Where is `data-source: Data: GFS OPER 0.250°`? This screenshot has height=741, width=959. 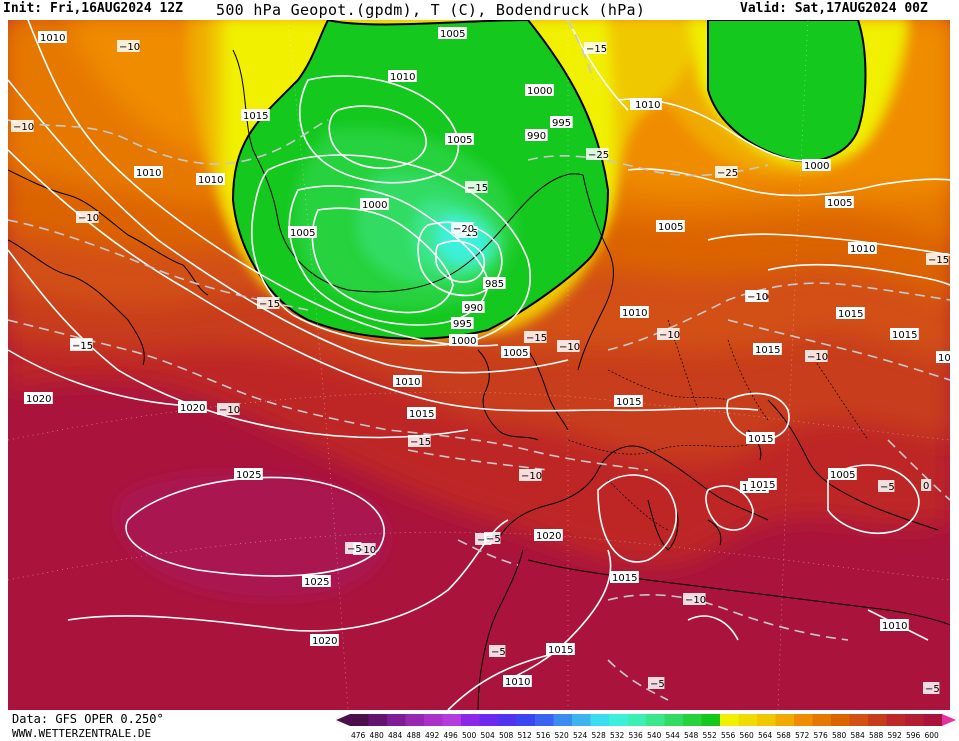
data-source: Data: GFS OPER 0.250° is located at coordinates (88, 719).